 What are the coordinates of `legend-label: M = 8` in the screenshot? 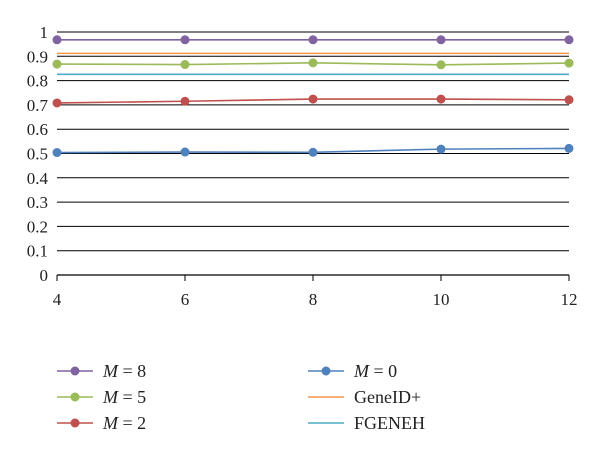 It's located at (124, 371).